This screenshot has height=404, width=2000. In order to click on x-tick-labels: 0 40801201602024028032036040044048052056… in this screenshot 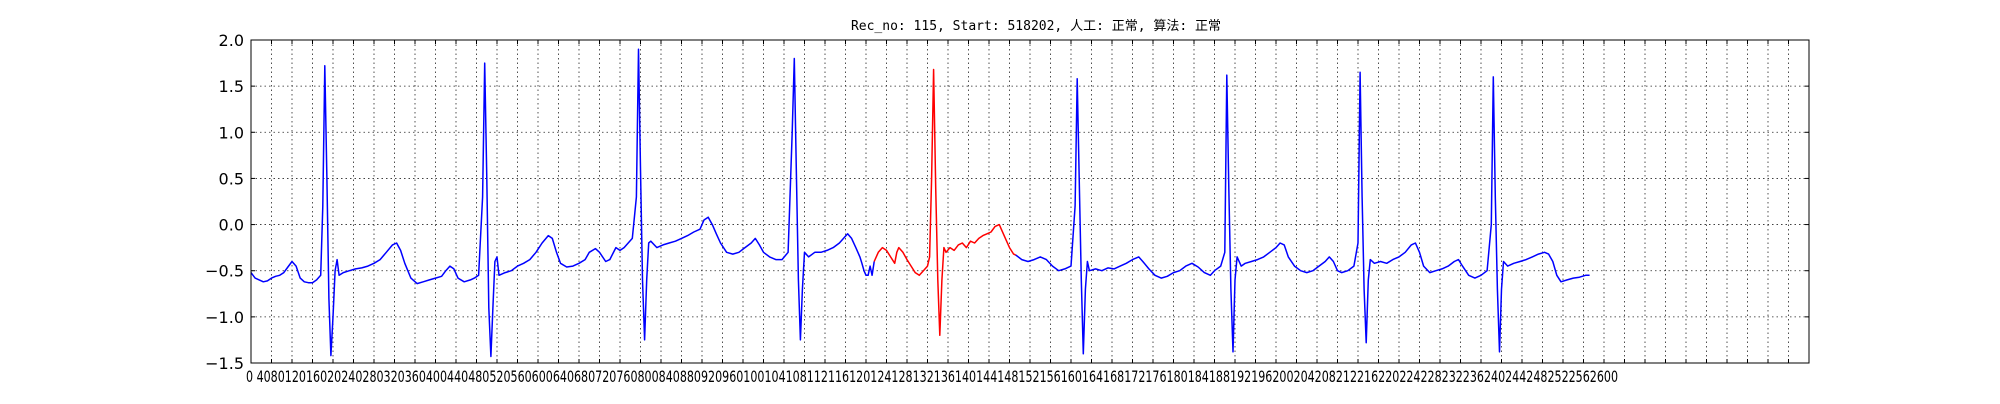, I will do `click(932, 376)`.